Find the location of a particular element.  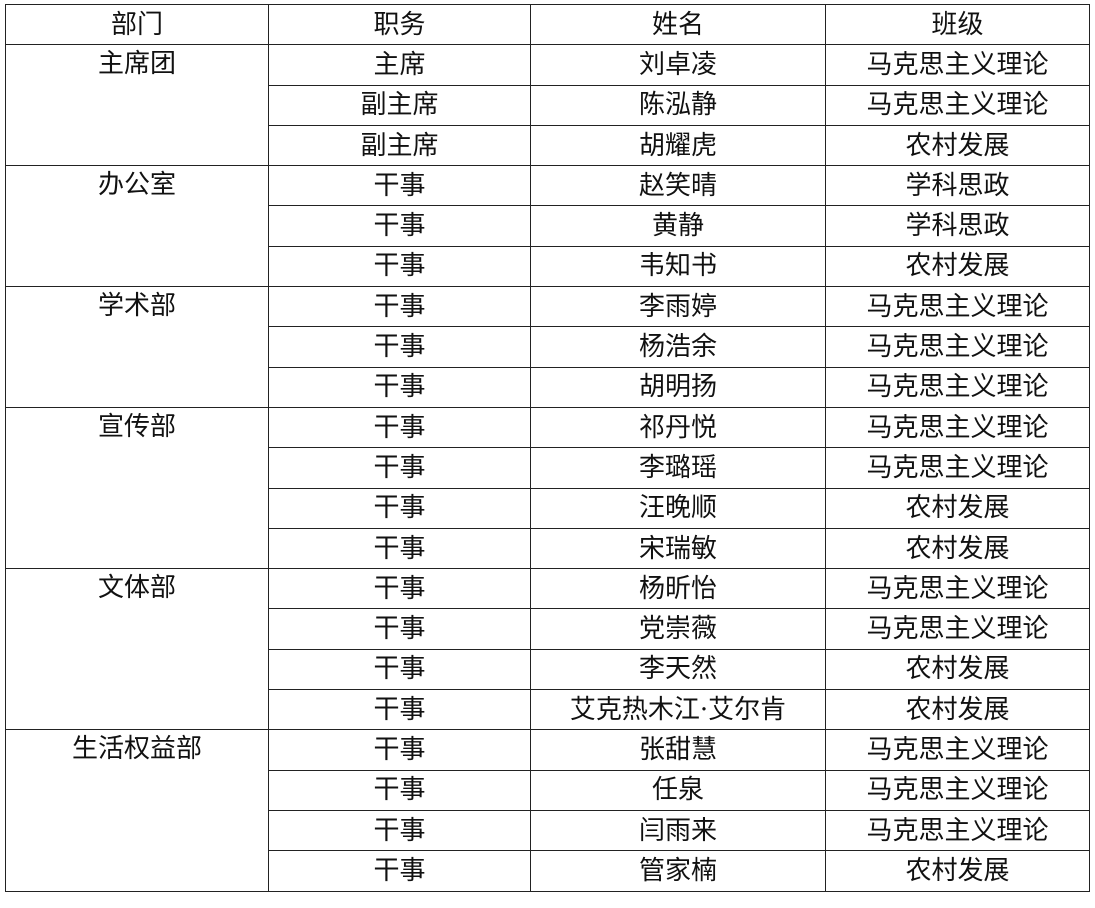

table-row: 干事 艾克热木江·艾尔肯 农村发展 is located at coordinates (548, 710).